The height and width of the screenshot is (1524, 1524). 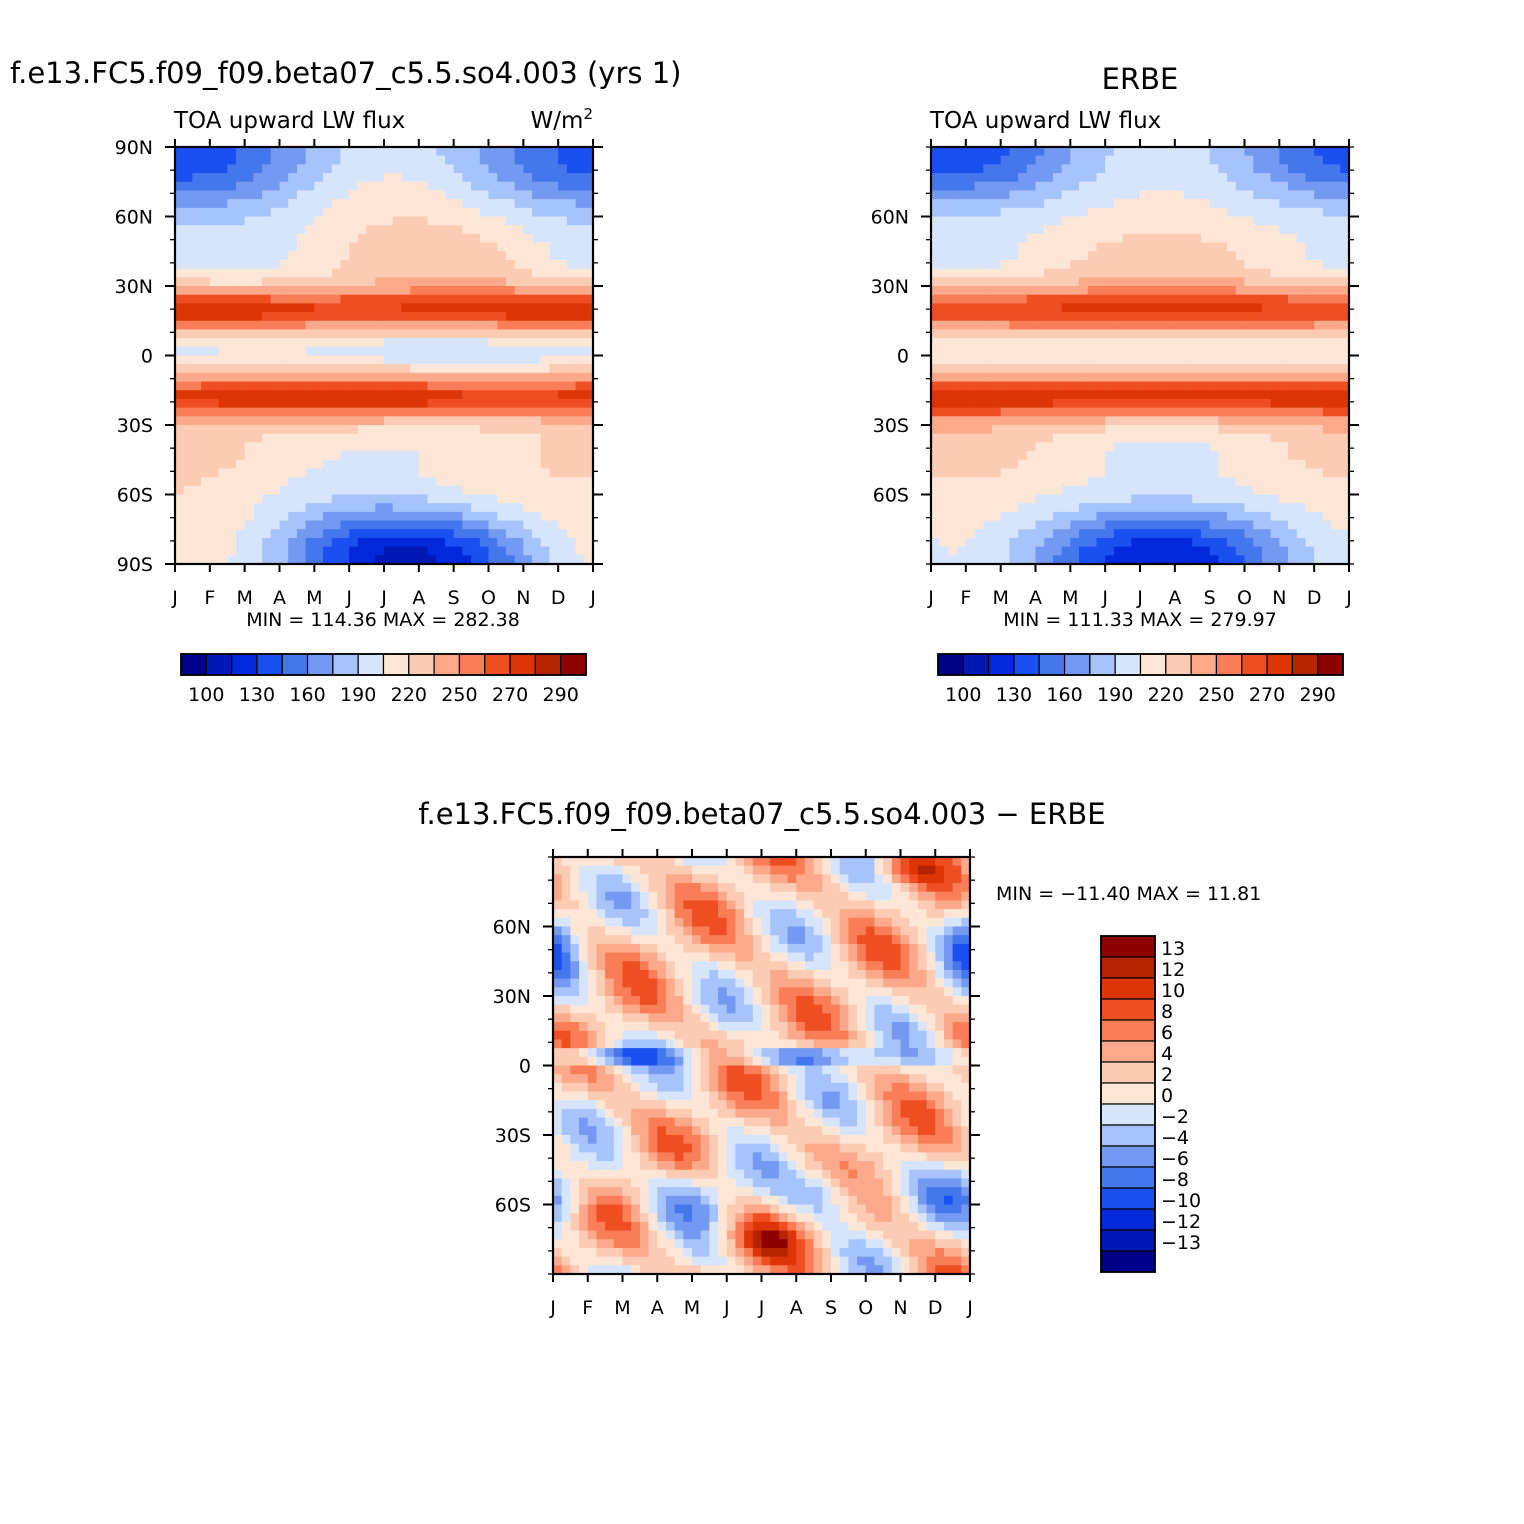 What do you see at coordinates (1229, 664) in the screenshot?
I see `obs-colorbar-swatch` at bounding box center [1229, 664].